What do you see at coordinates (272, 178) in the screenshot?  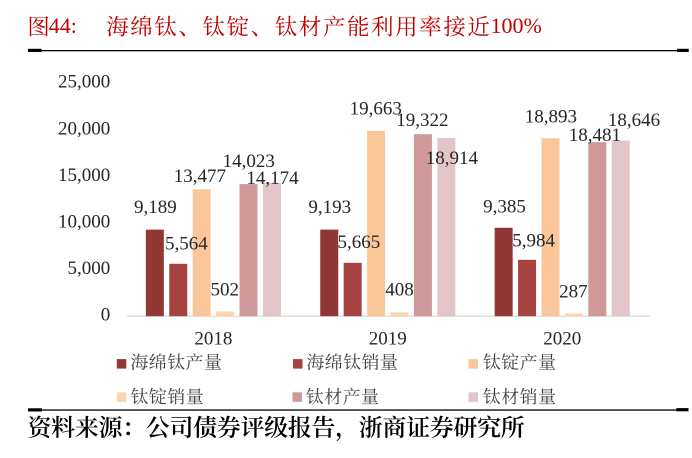 I see `svg-text: 14,174` at bounding box center [272, 178].